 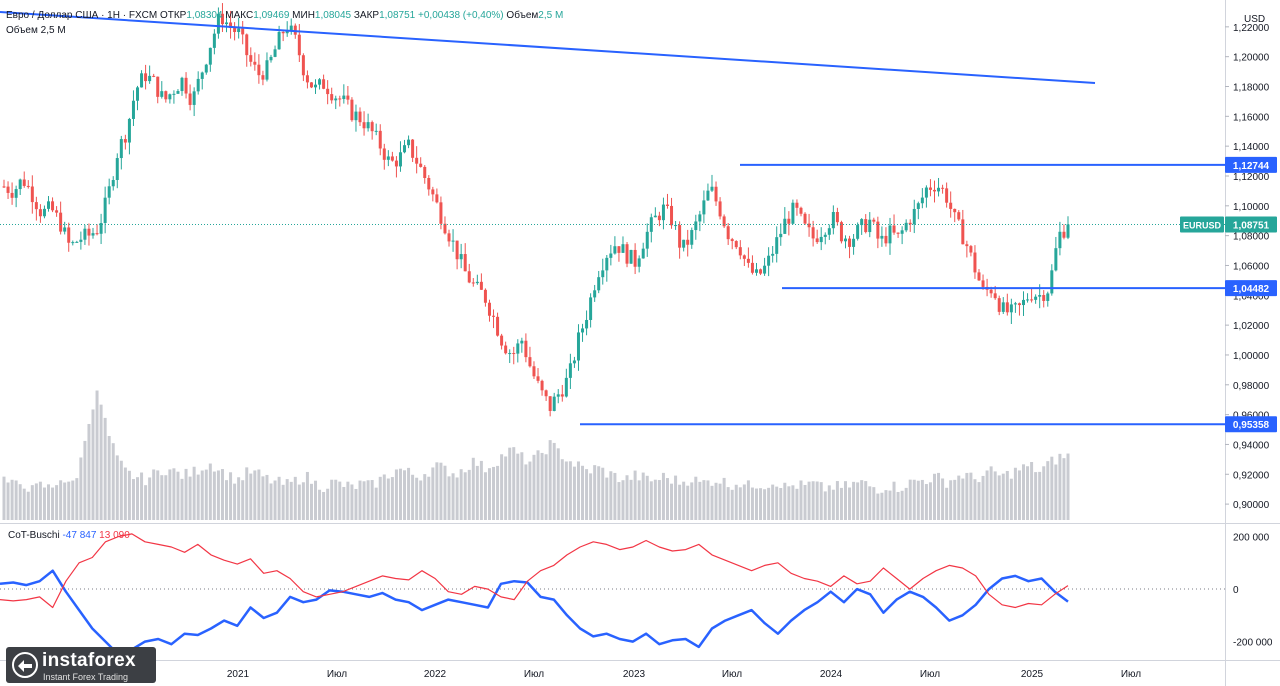 I want to click on price-tick-label: 1,04000, so click(x=1251, y=296).